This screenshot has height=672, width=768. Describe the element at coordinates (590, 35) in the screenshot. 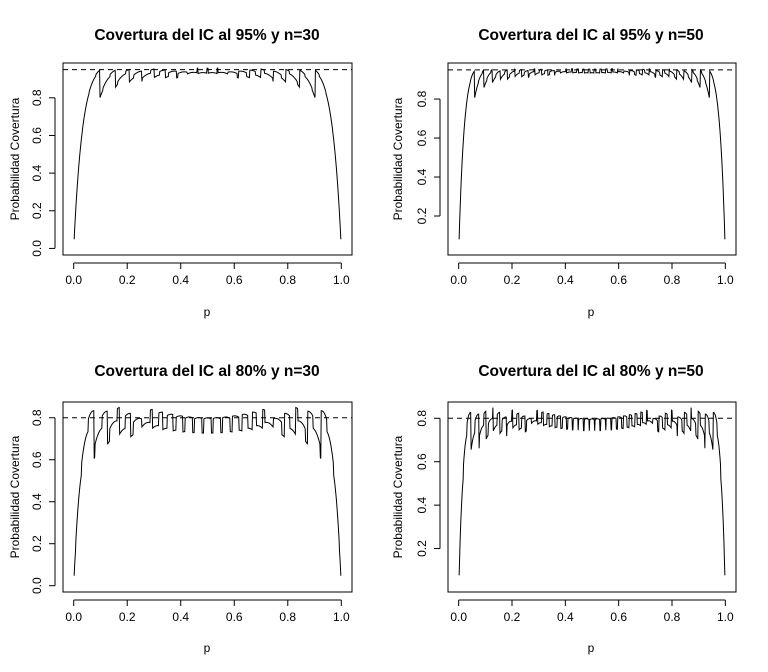

I see `chart-title: Covertura del IC al 95% y n=50` at that location.